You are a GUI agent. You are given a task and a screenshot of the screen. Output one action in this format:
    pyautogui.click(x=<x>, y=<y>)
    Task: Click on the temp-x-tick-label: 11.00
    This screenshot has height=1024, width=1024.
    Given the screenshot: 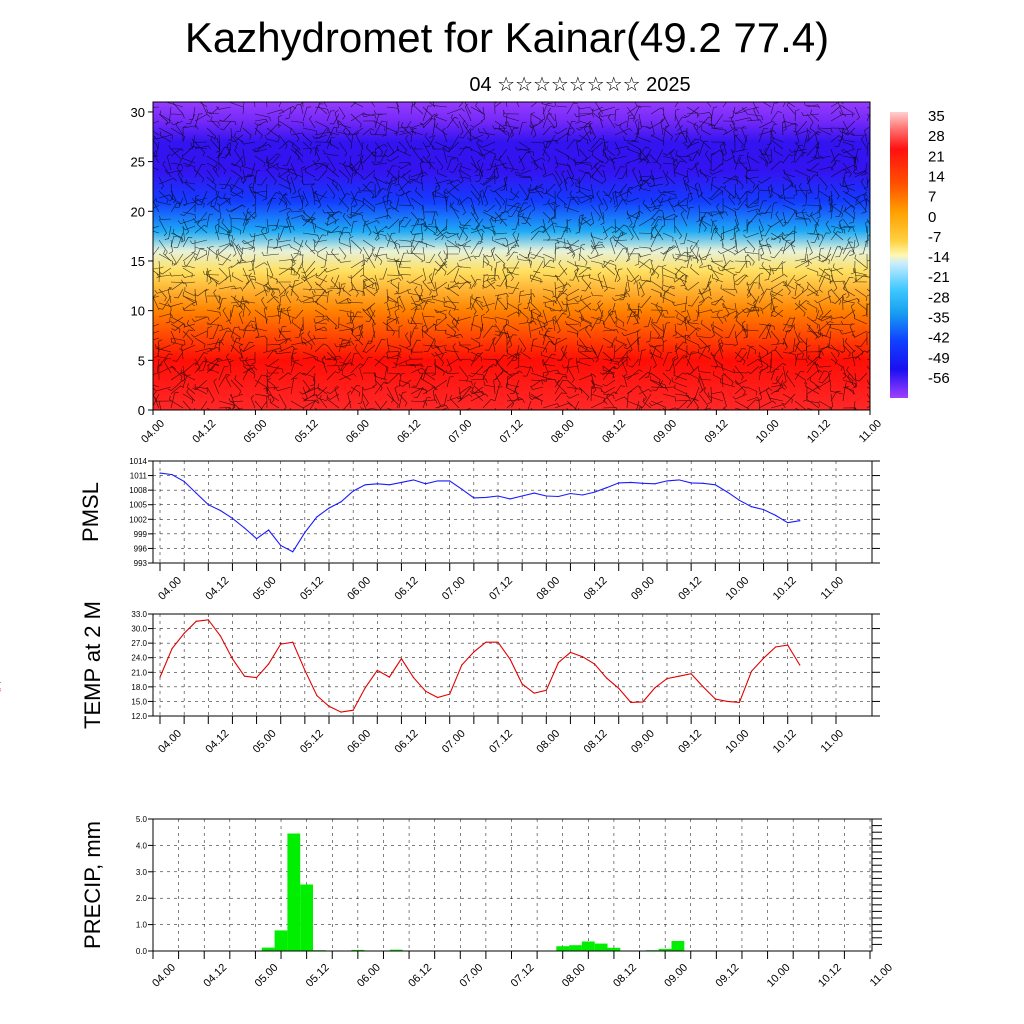 What is the action you would take?
    pyautogui.click(x=832, y=741)
    